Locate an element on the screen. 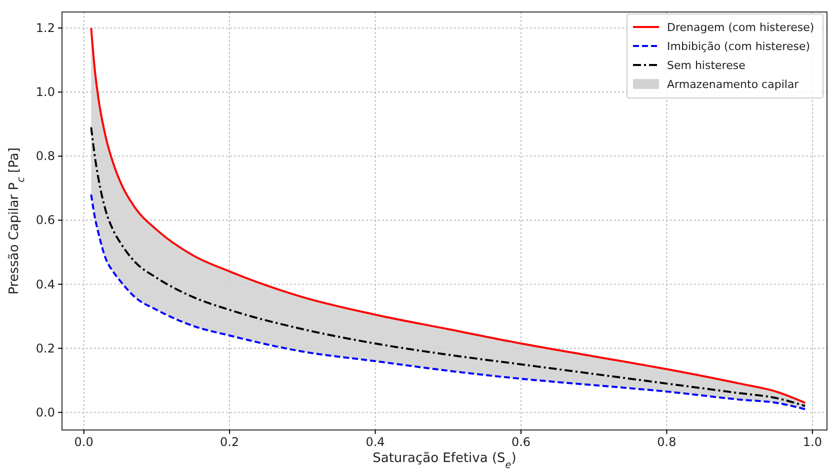 The image size is (829, 470). x-tick-label: 0.8 is located at coordinates (666, 442).